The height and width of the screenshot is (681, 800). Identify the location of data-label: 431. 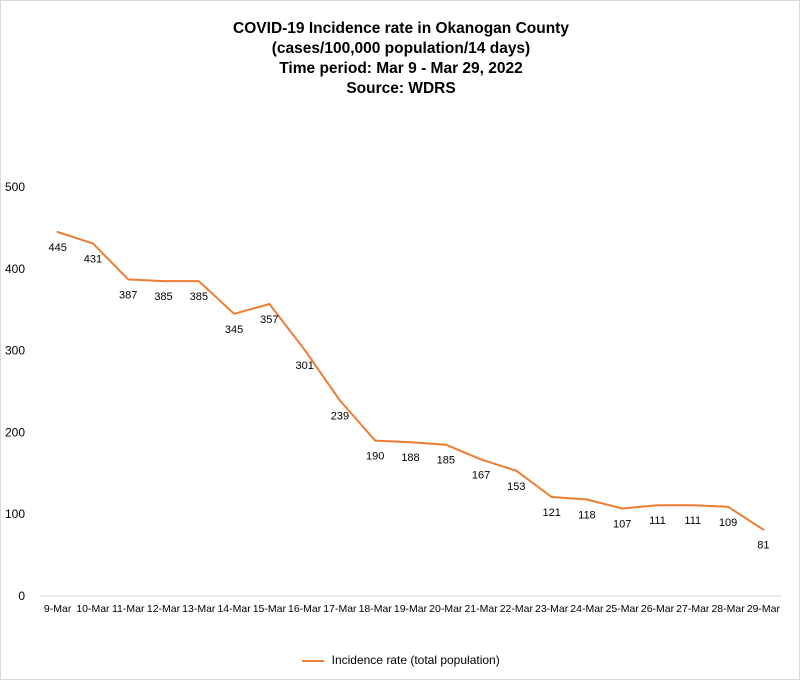
(93, 259).